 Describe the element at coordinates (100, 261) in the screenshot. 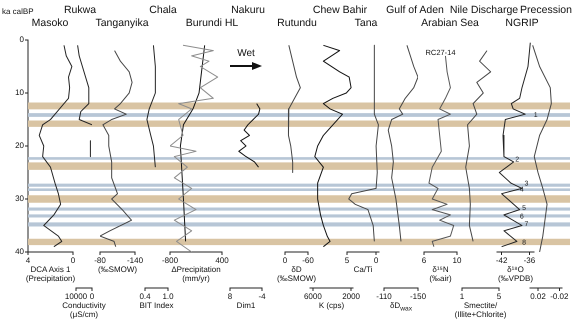

I see `x-tick-label: -80` at that location.